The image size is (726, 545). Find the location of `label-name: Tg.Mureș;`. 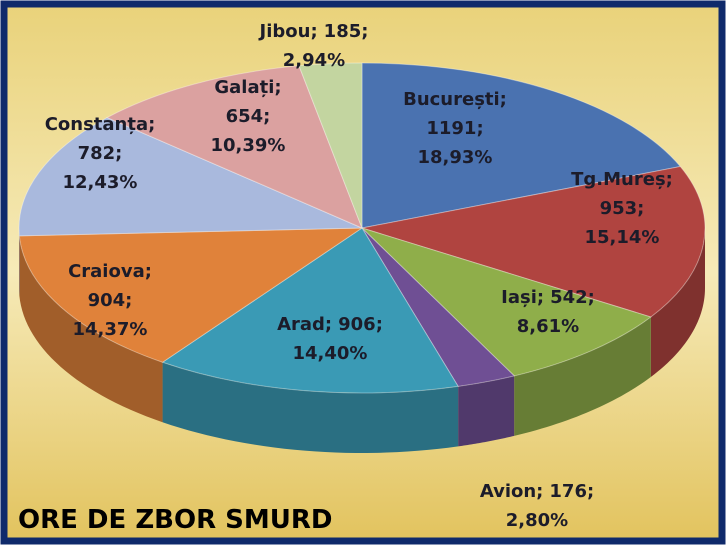

label-name: Tg.Mureș; is located at coordinates (622, 179).